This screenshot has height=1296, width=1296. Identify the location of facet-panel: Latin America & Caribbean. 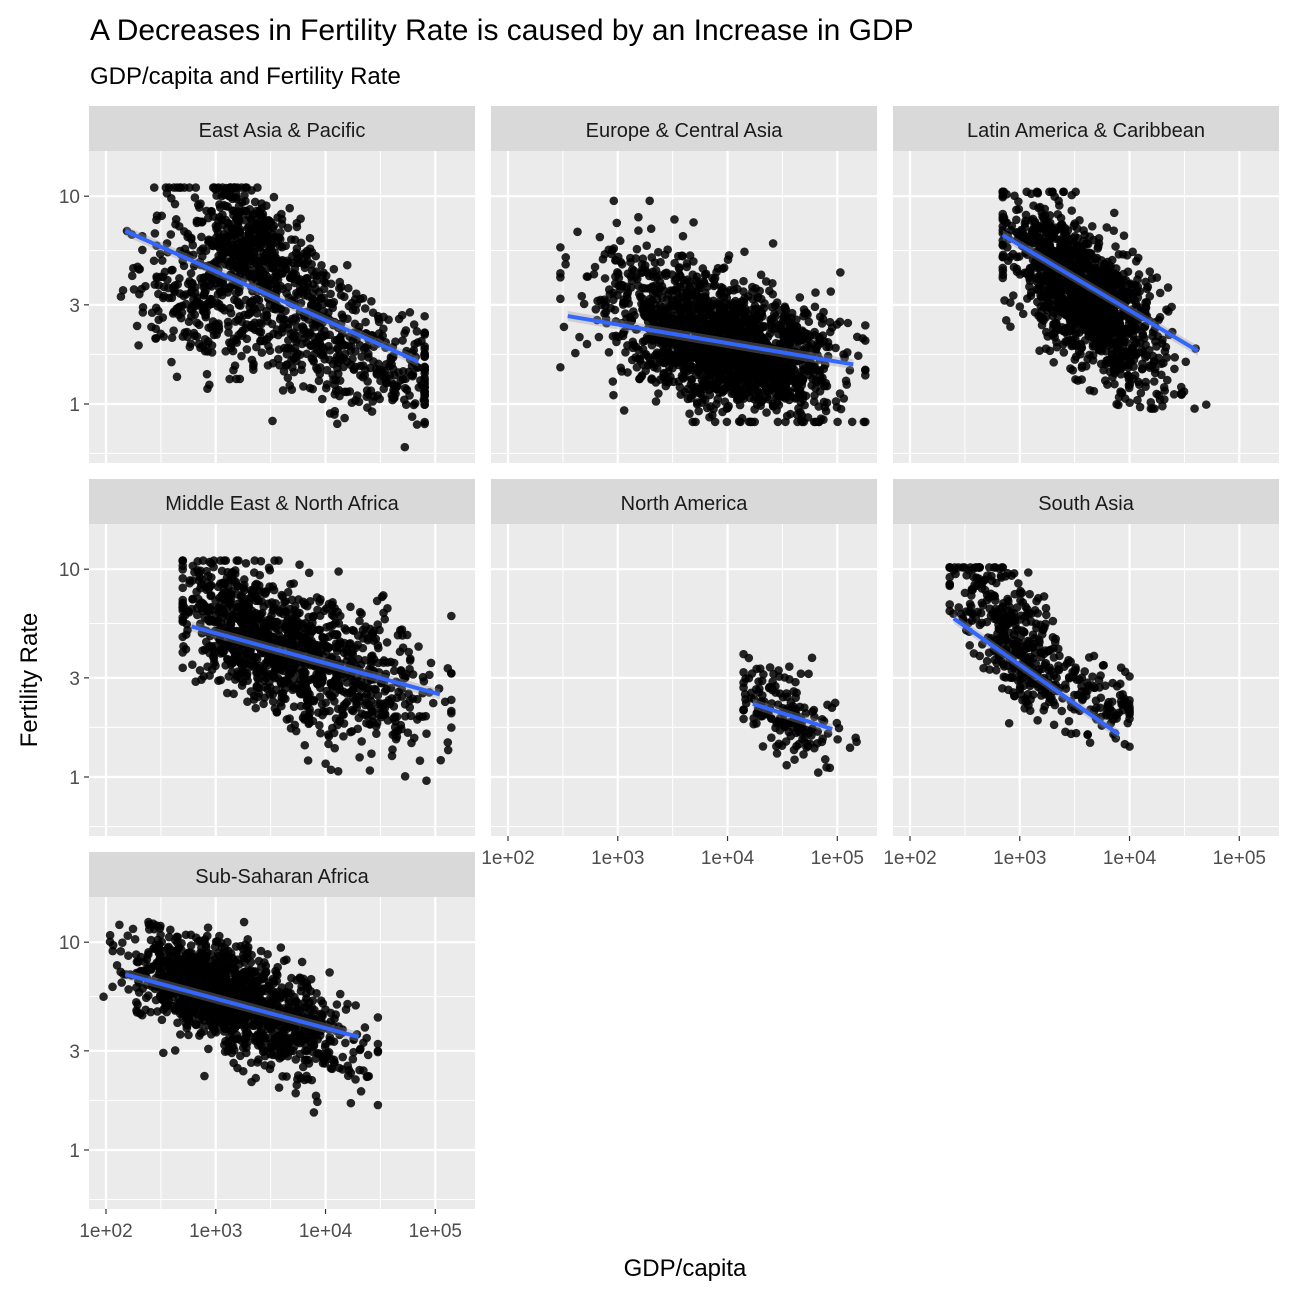
(1086, 284).